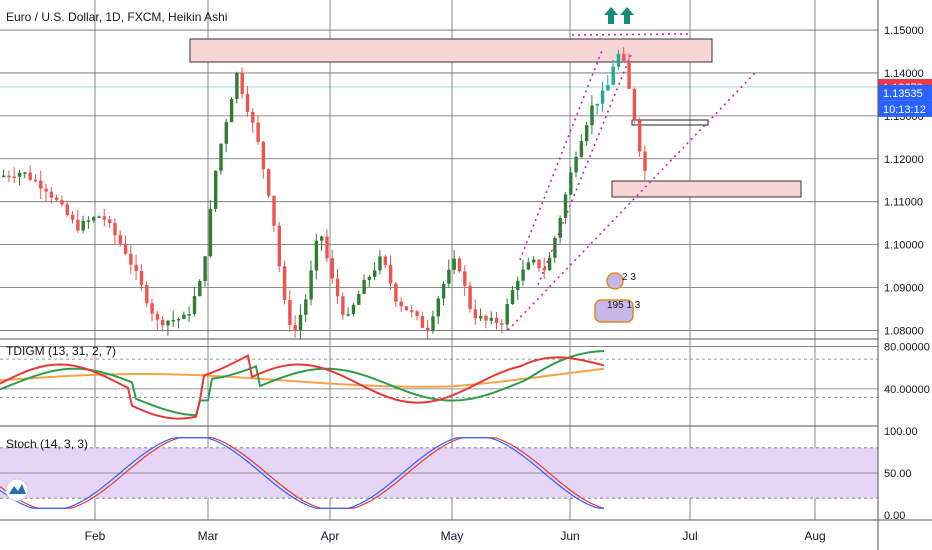 This screenshot has width=932, height=550. What do you see at coordinates (903, 94) in the screenshot?
I see `svg-text: 1.13535` at bounding box center [903, 94].